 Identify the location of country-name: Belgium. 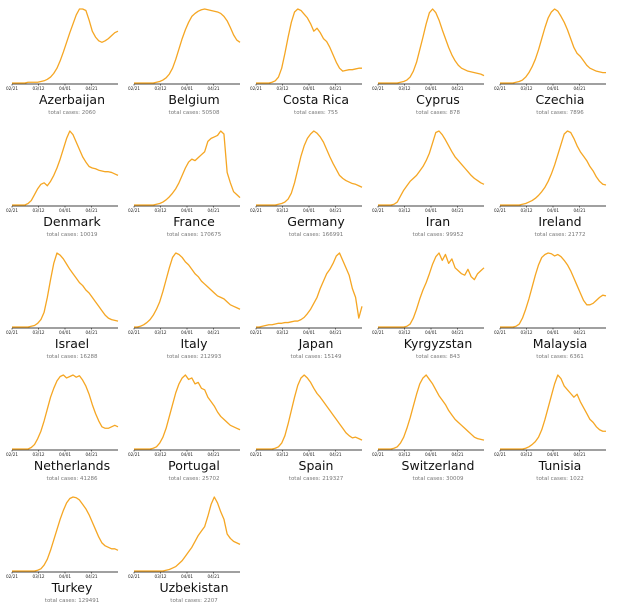
(194, 99).